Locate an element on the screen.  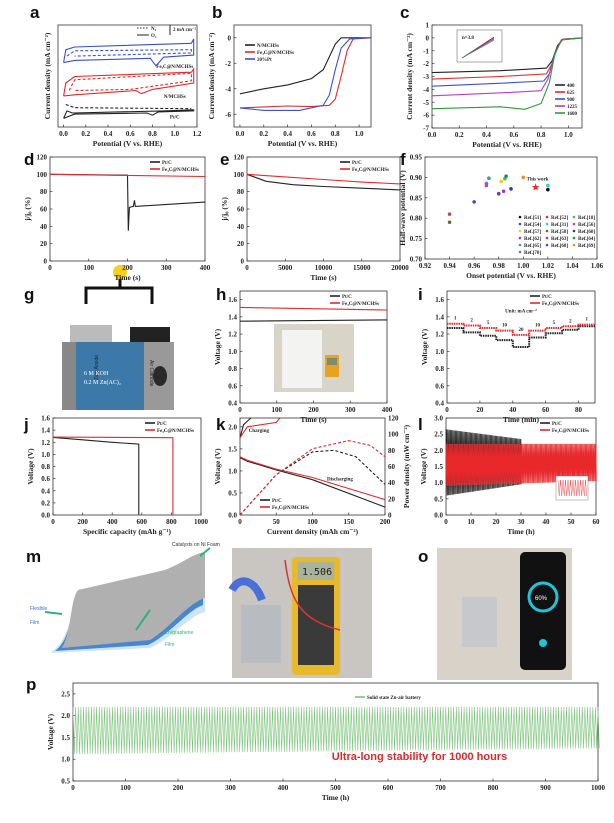
y2-tick-label: 20 is located at coordinates (392, 499).